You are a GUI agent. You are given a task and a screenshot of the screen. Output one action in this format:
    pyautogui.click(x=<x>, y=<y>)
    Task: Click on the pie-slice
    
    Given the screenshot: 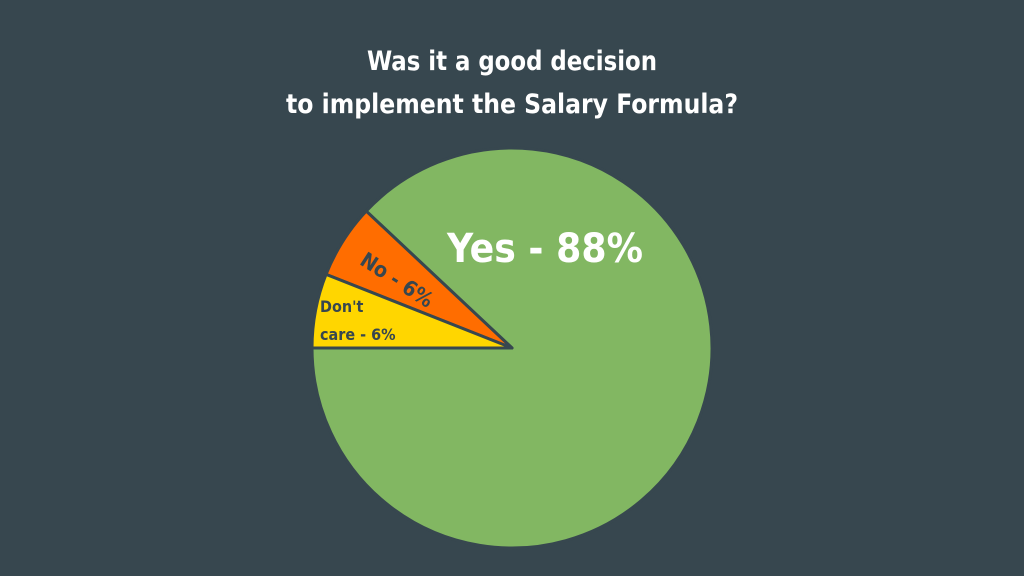 What is the action you would take?
    pyautogui.click(x=412, y=311)
    